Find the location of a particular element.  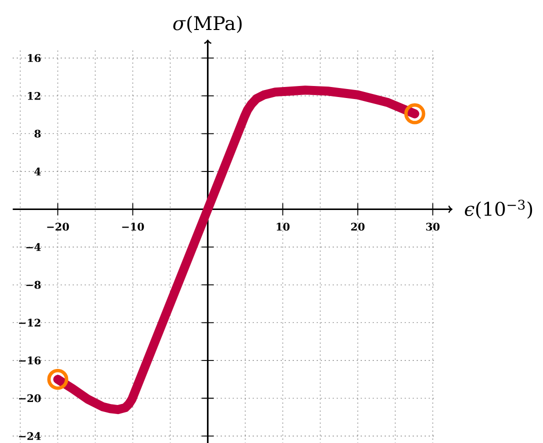

y-tick-label: −12 is located at coordinates (29, 322).